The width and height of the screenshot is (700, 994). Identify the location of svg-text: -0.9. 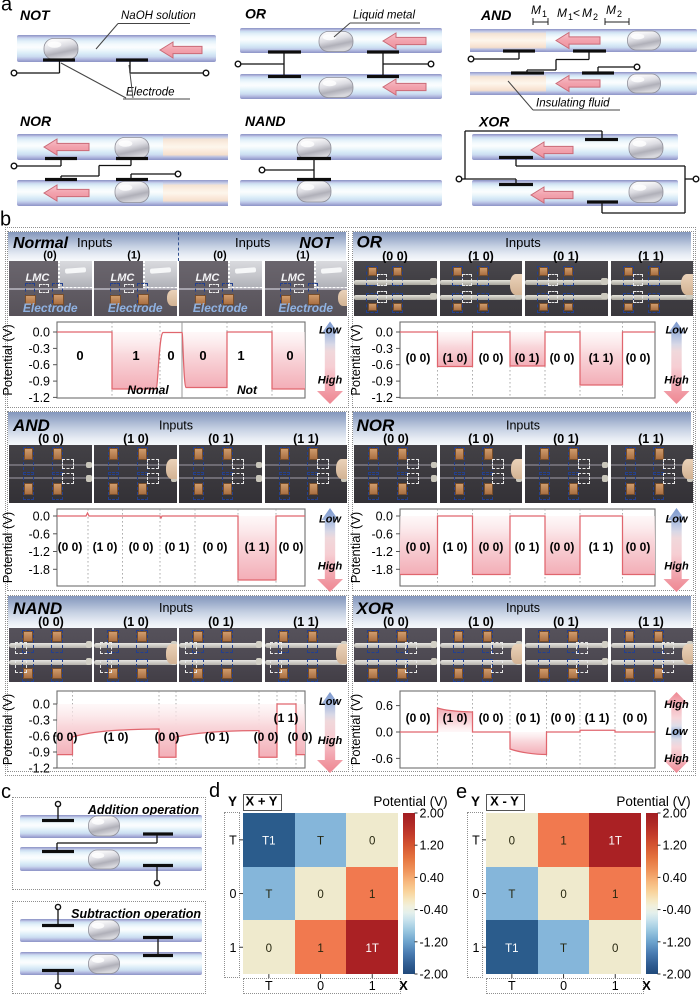
(39, 753).